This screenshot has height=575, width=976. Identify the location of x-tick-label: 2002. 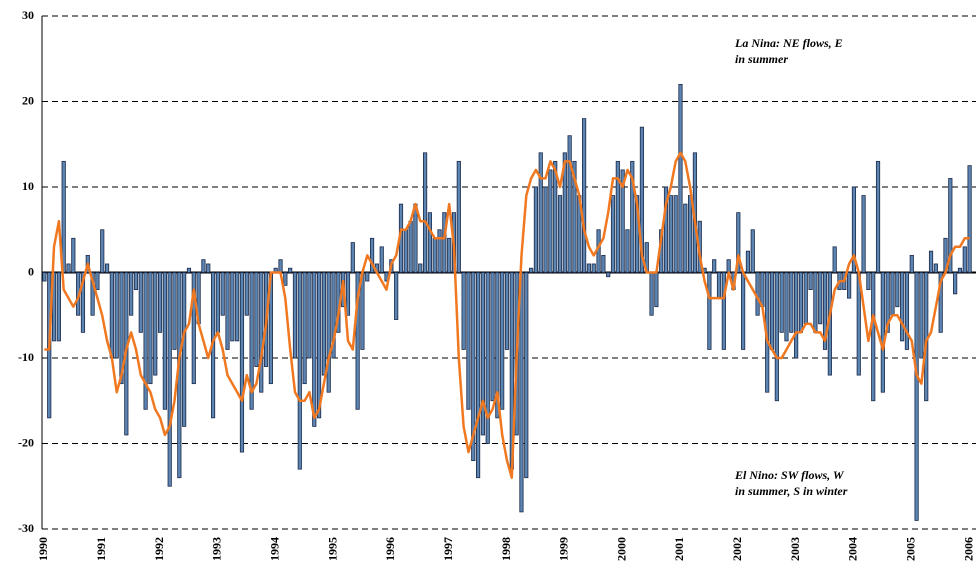
(737, 549).